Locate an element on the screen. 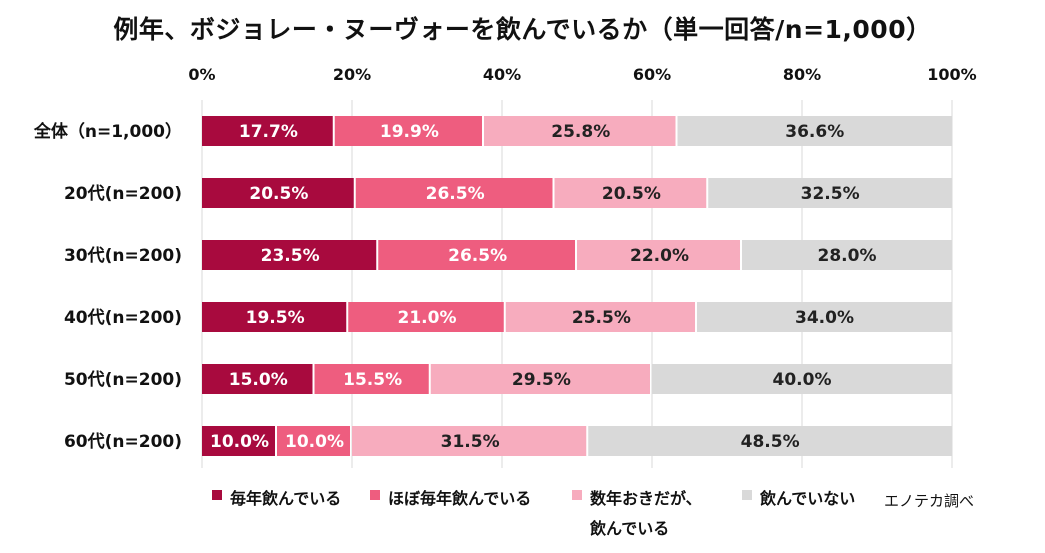 The width and height of the screenshot is (1045, 553). data-label: 25.5% is located at coordinates (601, 318).